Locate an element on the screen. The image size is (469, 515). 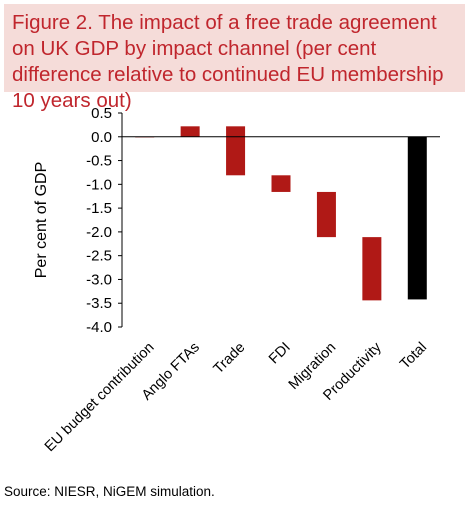
x-tick-label: Total is located at coordinates (413, 356).